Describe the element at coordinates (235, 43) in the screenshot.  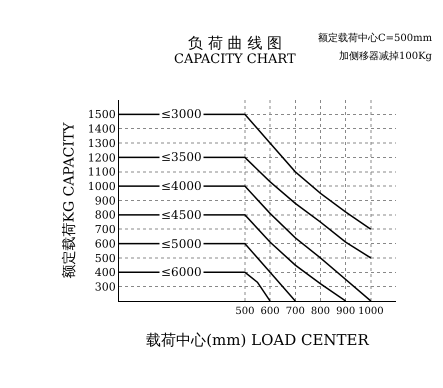
I see `chart-title: 负 荷 曲 线 图` at that location.